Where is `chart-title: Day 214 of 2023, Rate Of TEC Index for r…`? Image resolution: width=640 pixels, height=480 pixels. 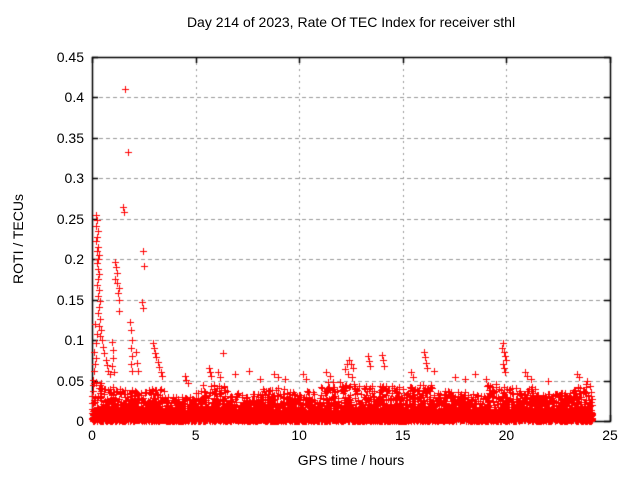
chart-title: Day 214 of 2023, Rate Of TEC Index for r… is located at coordinates (351, 22).